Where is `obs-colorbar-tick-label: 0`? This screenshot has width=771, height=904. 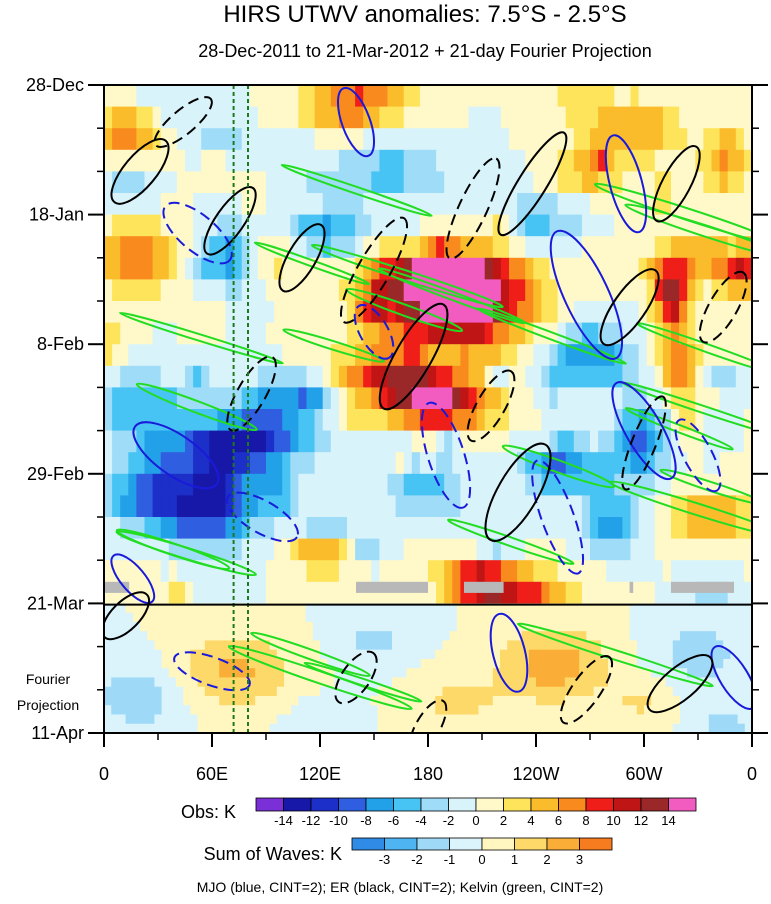
obs-colorbar-tick-label: 0 is located at coordinates (475, 820).